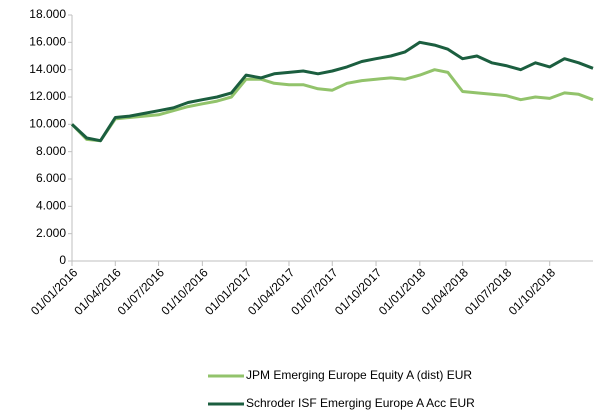 The height and width of the screenshot is (417, 595). What do you see at coordinates (47, 69) in the screenshot?
I see `y-tick-label: 14.000` at bounding box center [47, 69].